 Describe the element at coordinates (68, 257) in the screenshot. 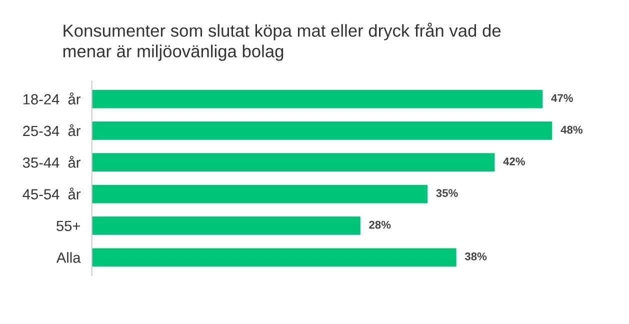

I see `y-tick-label: Alla` at that location.